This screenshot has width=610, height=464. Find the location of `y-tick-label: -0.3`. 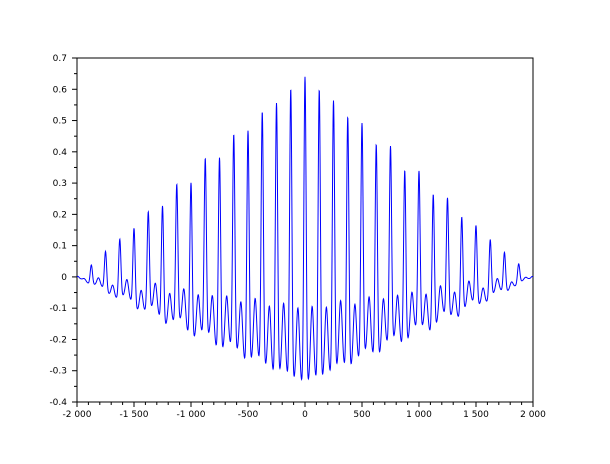

y-tick-label: -0.3 is located at coordinates (58, 372).